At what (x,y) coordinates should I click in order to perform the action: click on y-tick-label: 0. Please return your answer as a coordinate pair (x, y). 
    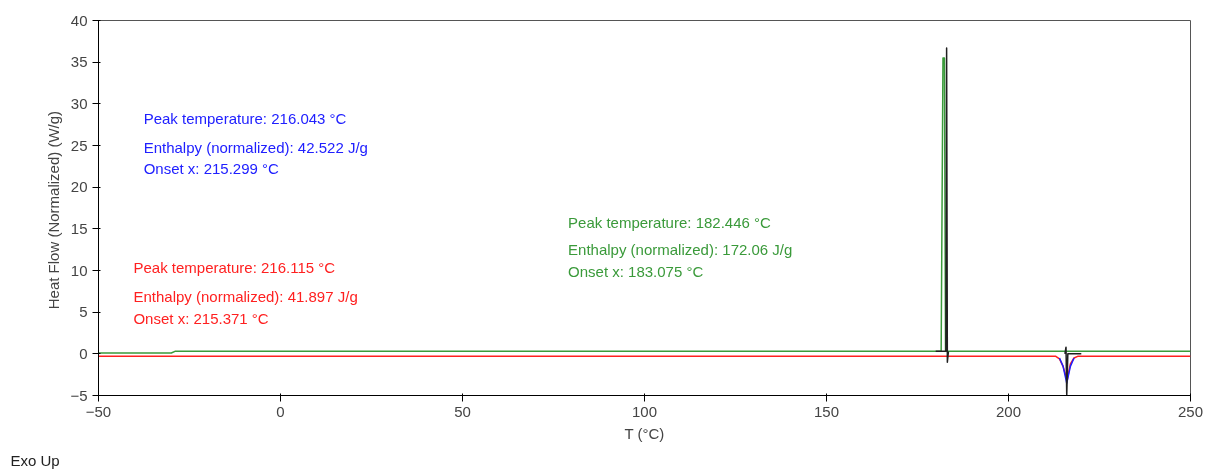
    Looking at the image, I should click on (83, 353).